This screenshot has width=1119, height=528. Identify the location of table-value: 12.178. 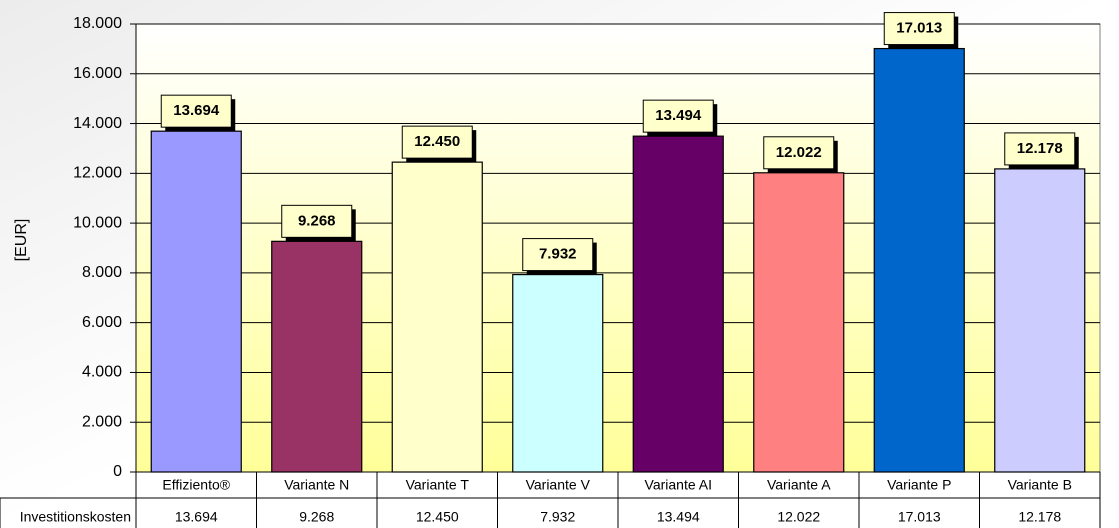
(1039, 517).